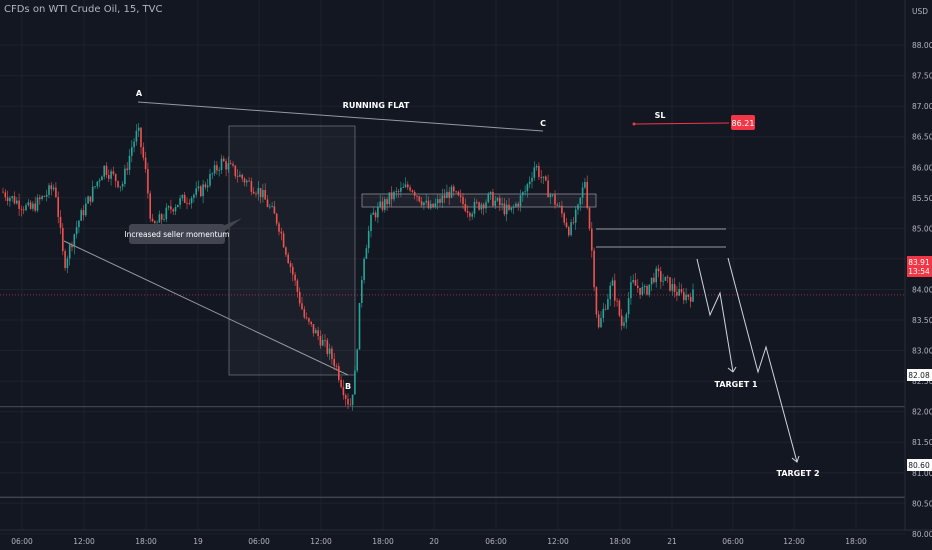 The height and width of the screenshot is (550, 932). What do you see at coordinates (922, 412) in the screenshot?
I see `y-tick-label: 82.00` at bounding box center [922, 412].